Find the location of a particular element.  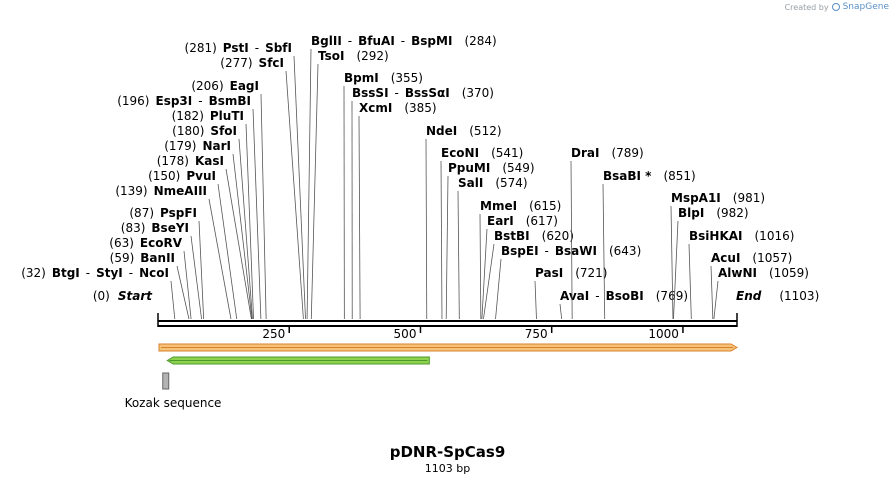

enzyme-name: Esp3I is located at coordinates (174, 101).